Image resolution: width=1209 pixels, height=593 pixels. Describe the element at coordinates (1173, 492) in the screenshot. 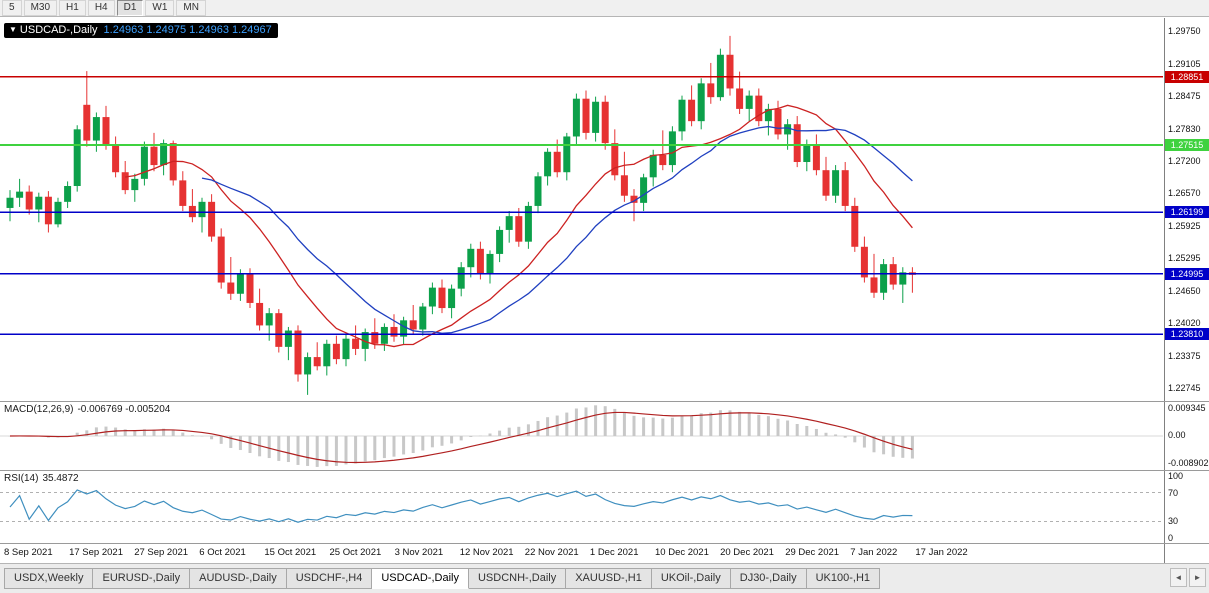

I see `rsi-tick: 70` at that location.